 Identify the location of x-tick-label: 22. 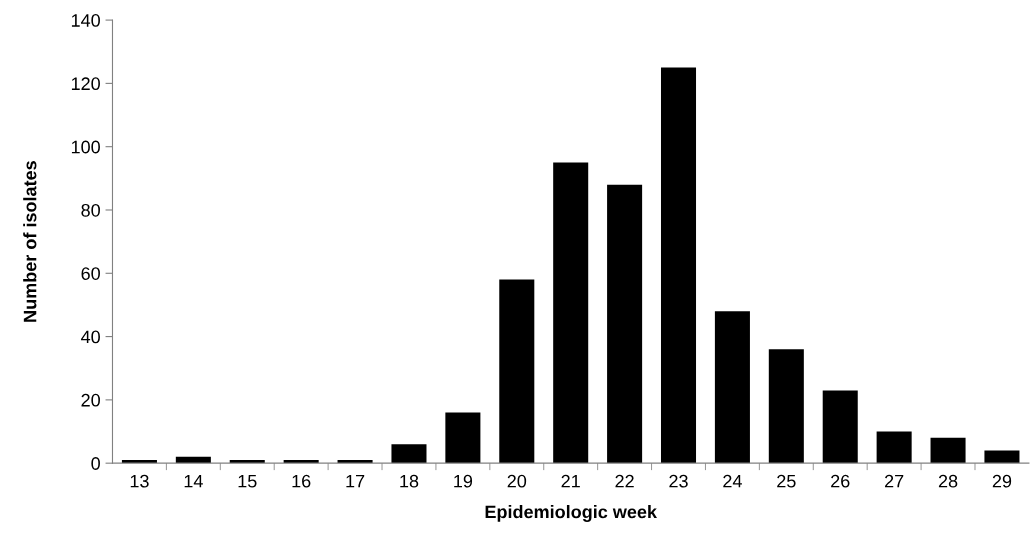
(624, 481).